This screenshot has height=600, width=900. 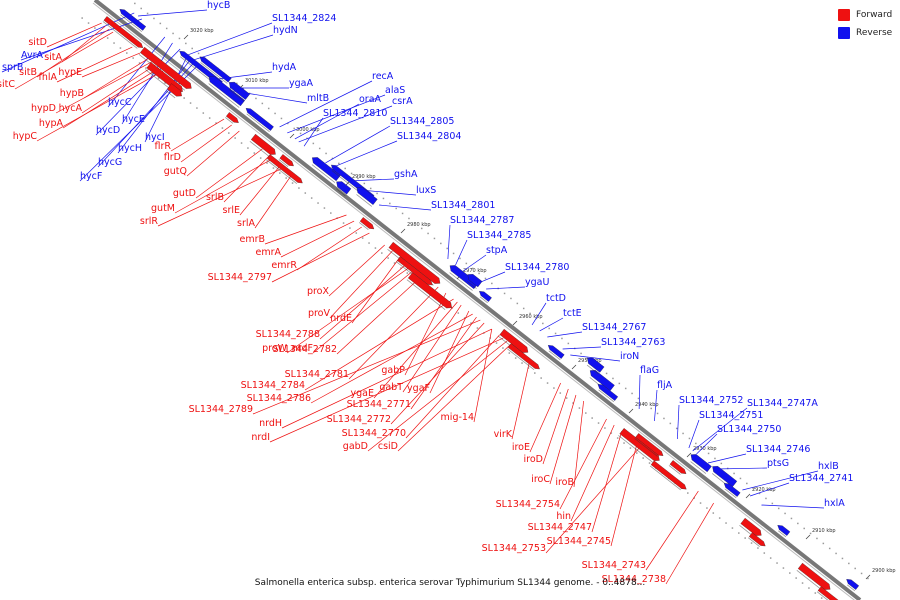 I want to click on gene-label: iroE, so click(x=521, y=447).